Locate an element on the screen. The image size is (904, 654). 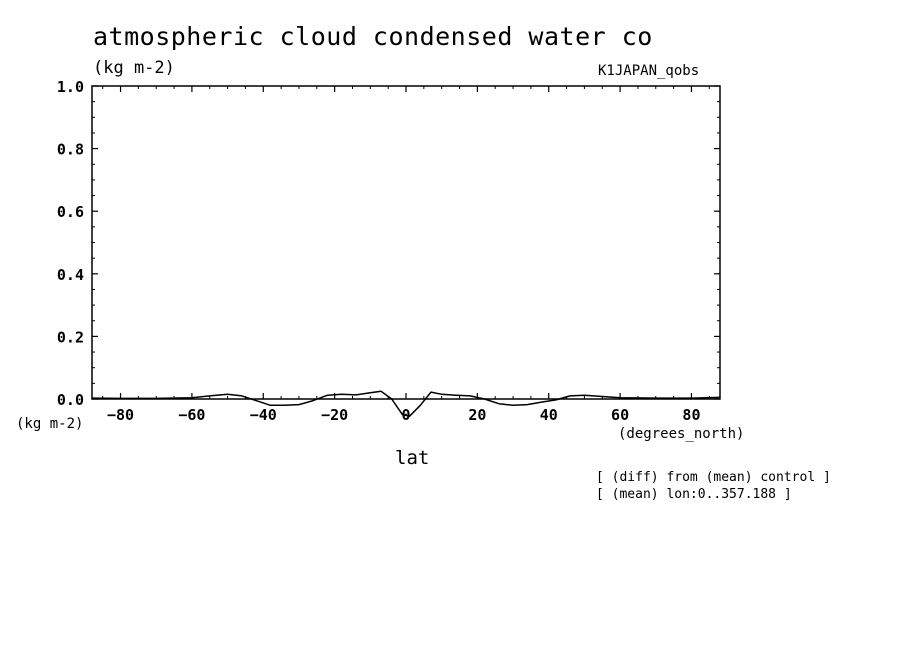
x-axis-unit: (degrees_north) is located at coordinates (681, 434).